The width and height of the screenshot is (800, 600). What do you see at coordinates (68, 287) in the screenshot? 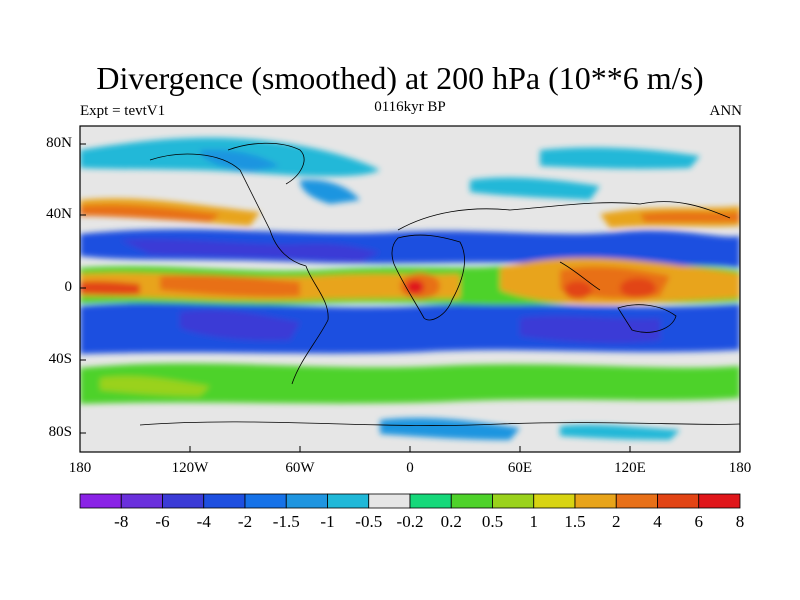
I see `lat-tick-label: 0` at bounding box center [68, 287].